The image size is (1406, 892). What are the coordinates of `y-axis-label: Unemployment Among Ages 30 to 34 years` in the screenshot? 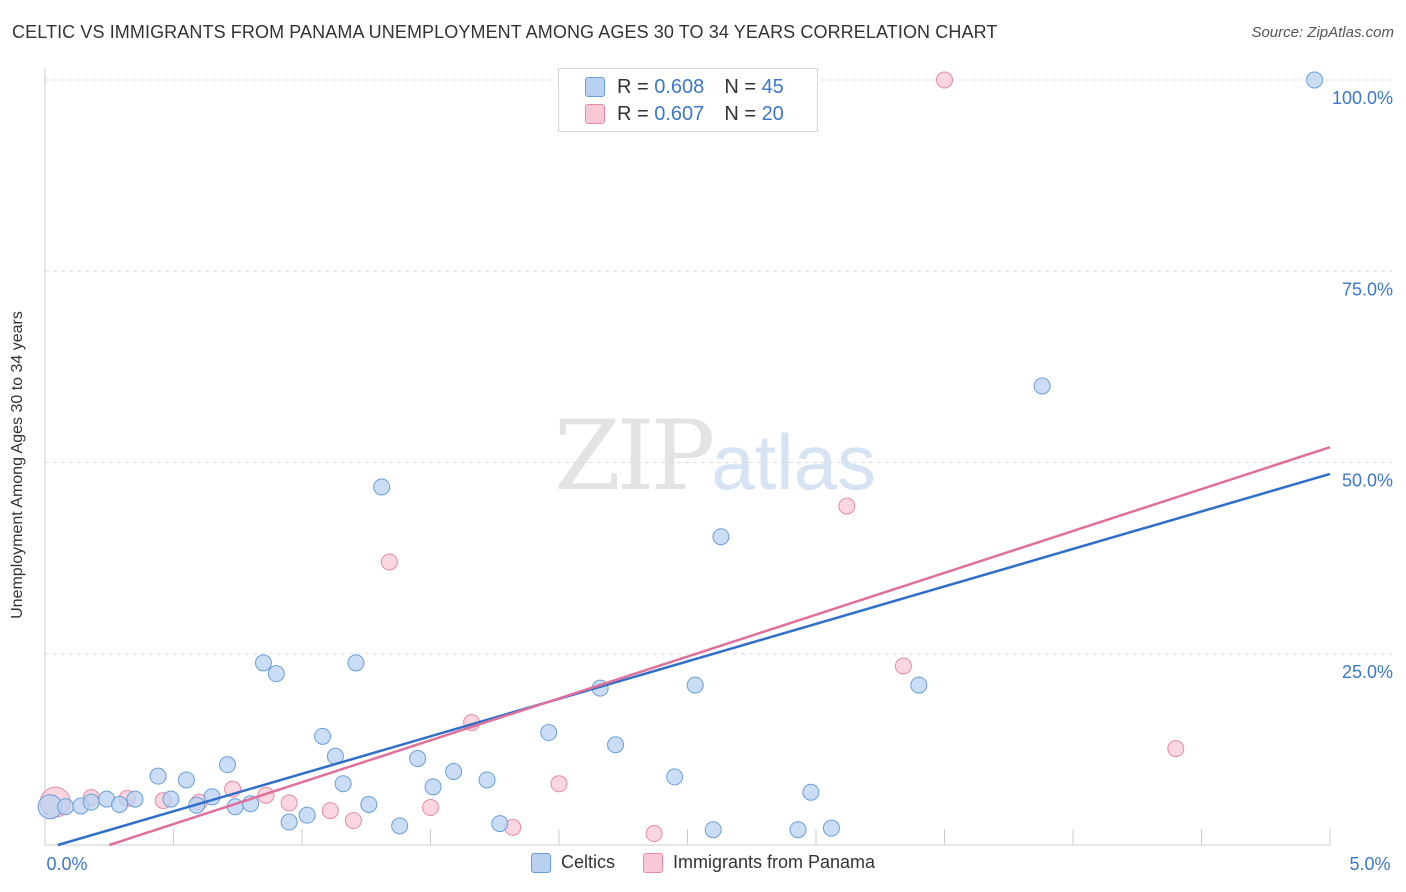 It's located at (17, 465).